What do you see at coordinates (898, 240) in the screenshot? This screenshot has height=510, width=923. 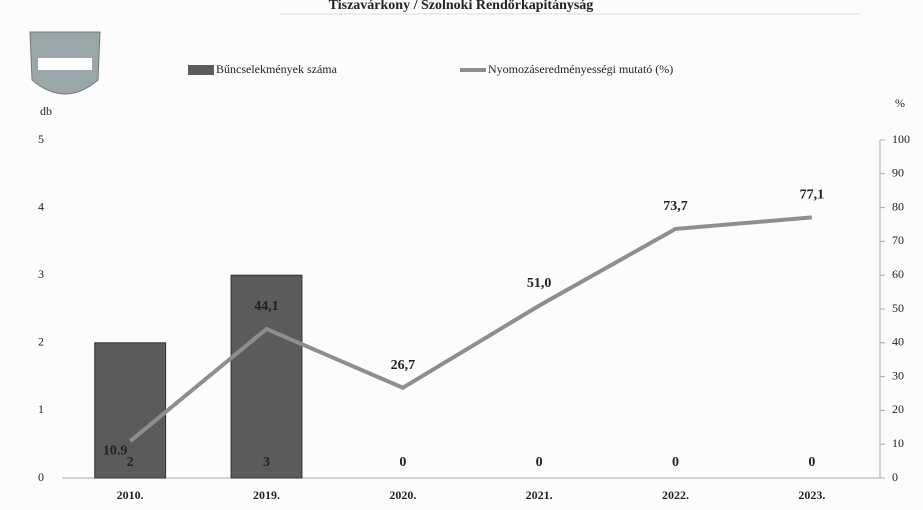 I see `y2-tick-label: 70` at bounding box center [898, 240].